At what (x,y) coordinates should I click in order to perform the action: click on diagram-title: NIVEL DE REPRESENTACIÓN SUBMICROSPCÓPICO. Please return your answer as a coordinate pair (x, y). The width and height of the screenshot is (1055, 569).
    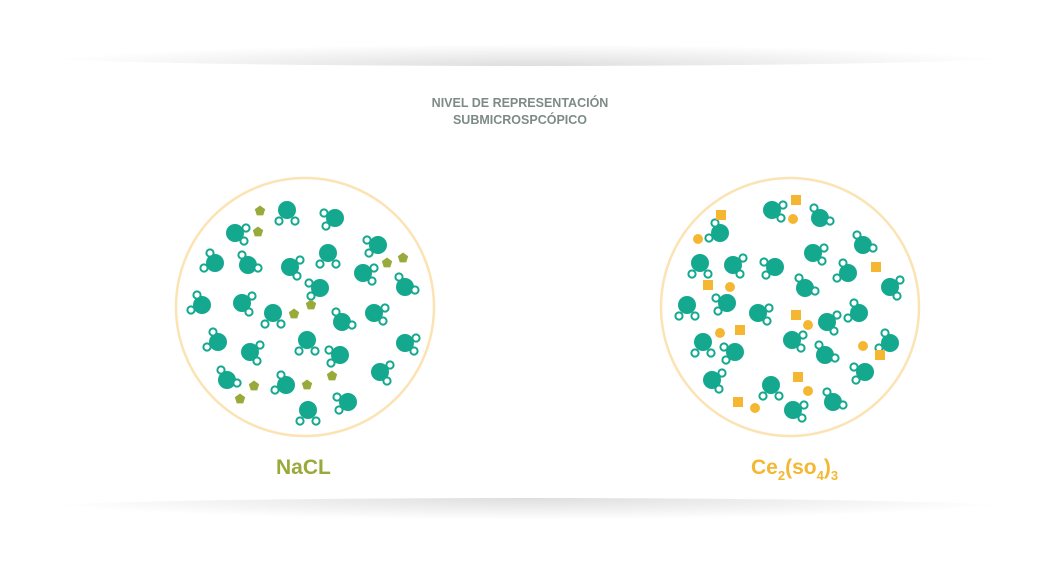
    Looking at the image, I should click on (520, 112).